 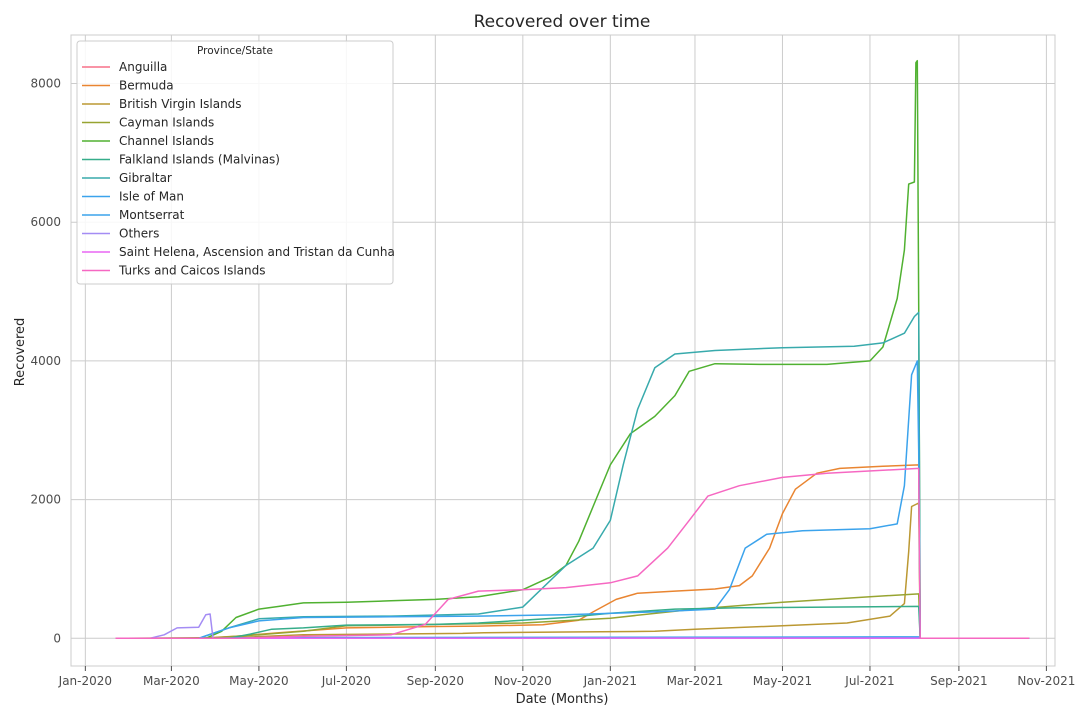 What do you see at coordinates (143, 67) in the screenshot?
I see `legend-label: Anguilla` at bounding box center [143, 67].